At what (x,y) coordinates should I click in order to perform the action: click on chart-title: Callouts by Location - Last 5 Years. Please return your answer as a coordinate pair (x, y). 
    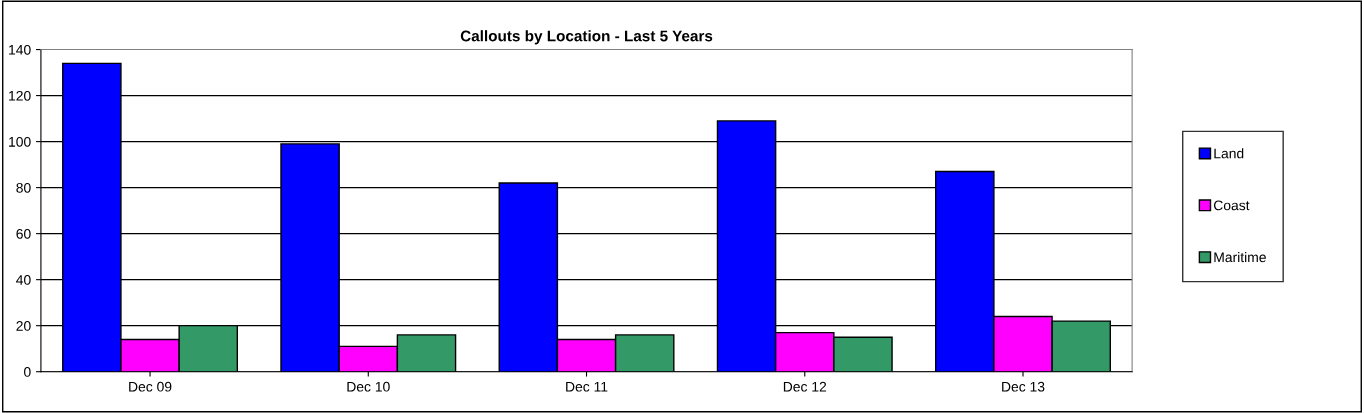
    Looking at the image, I should click on (586, 37).